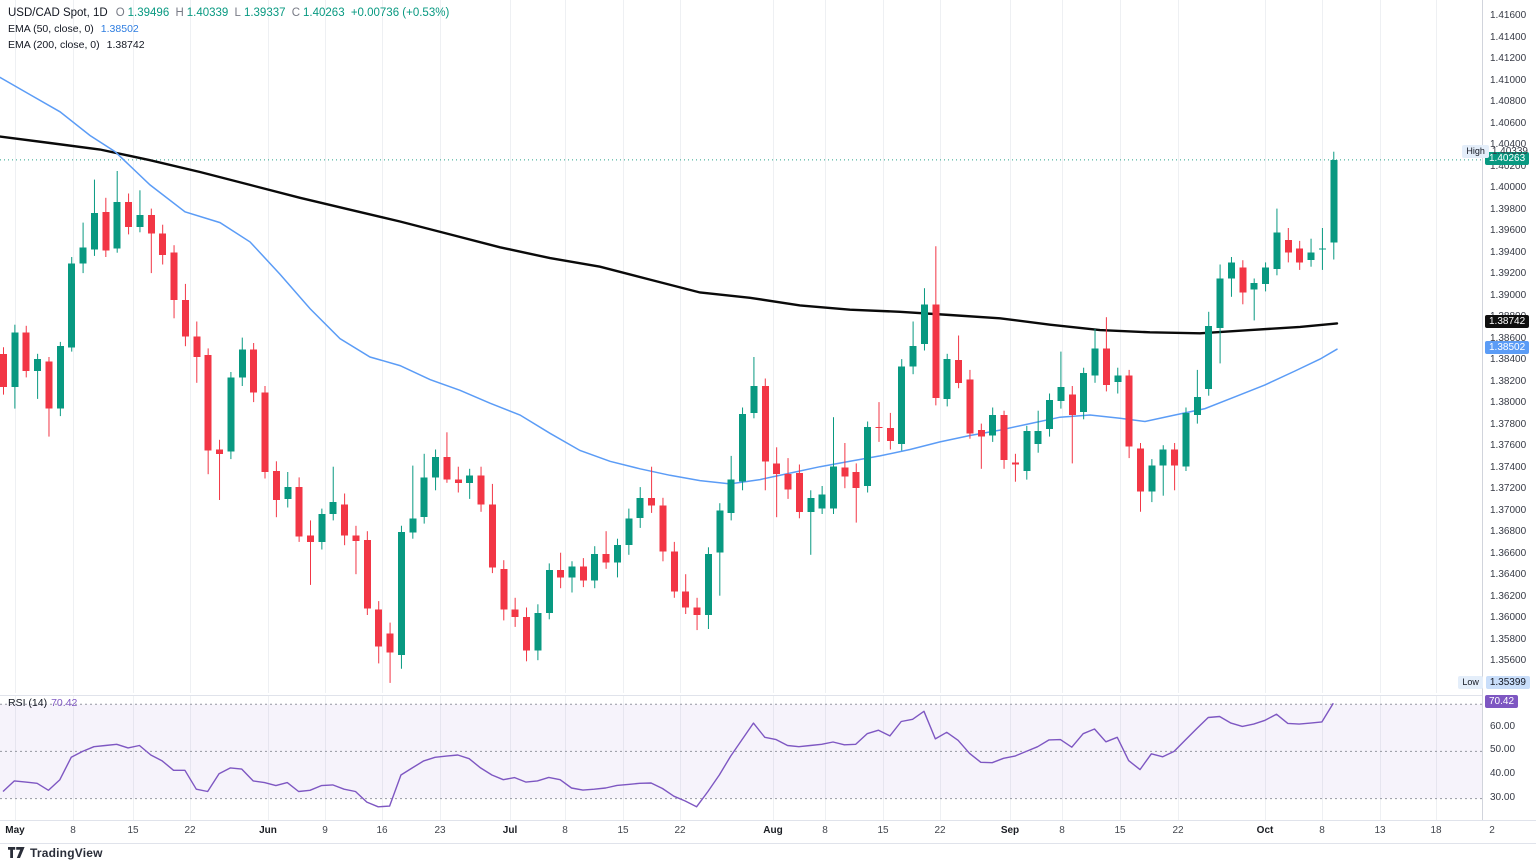 The height and width of the screenshot is (861, 1536). Describe the element at coordinates (1509, 151) in the screenshot. I see `high-axis-value: 1.40339` at that location.